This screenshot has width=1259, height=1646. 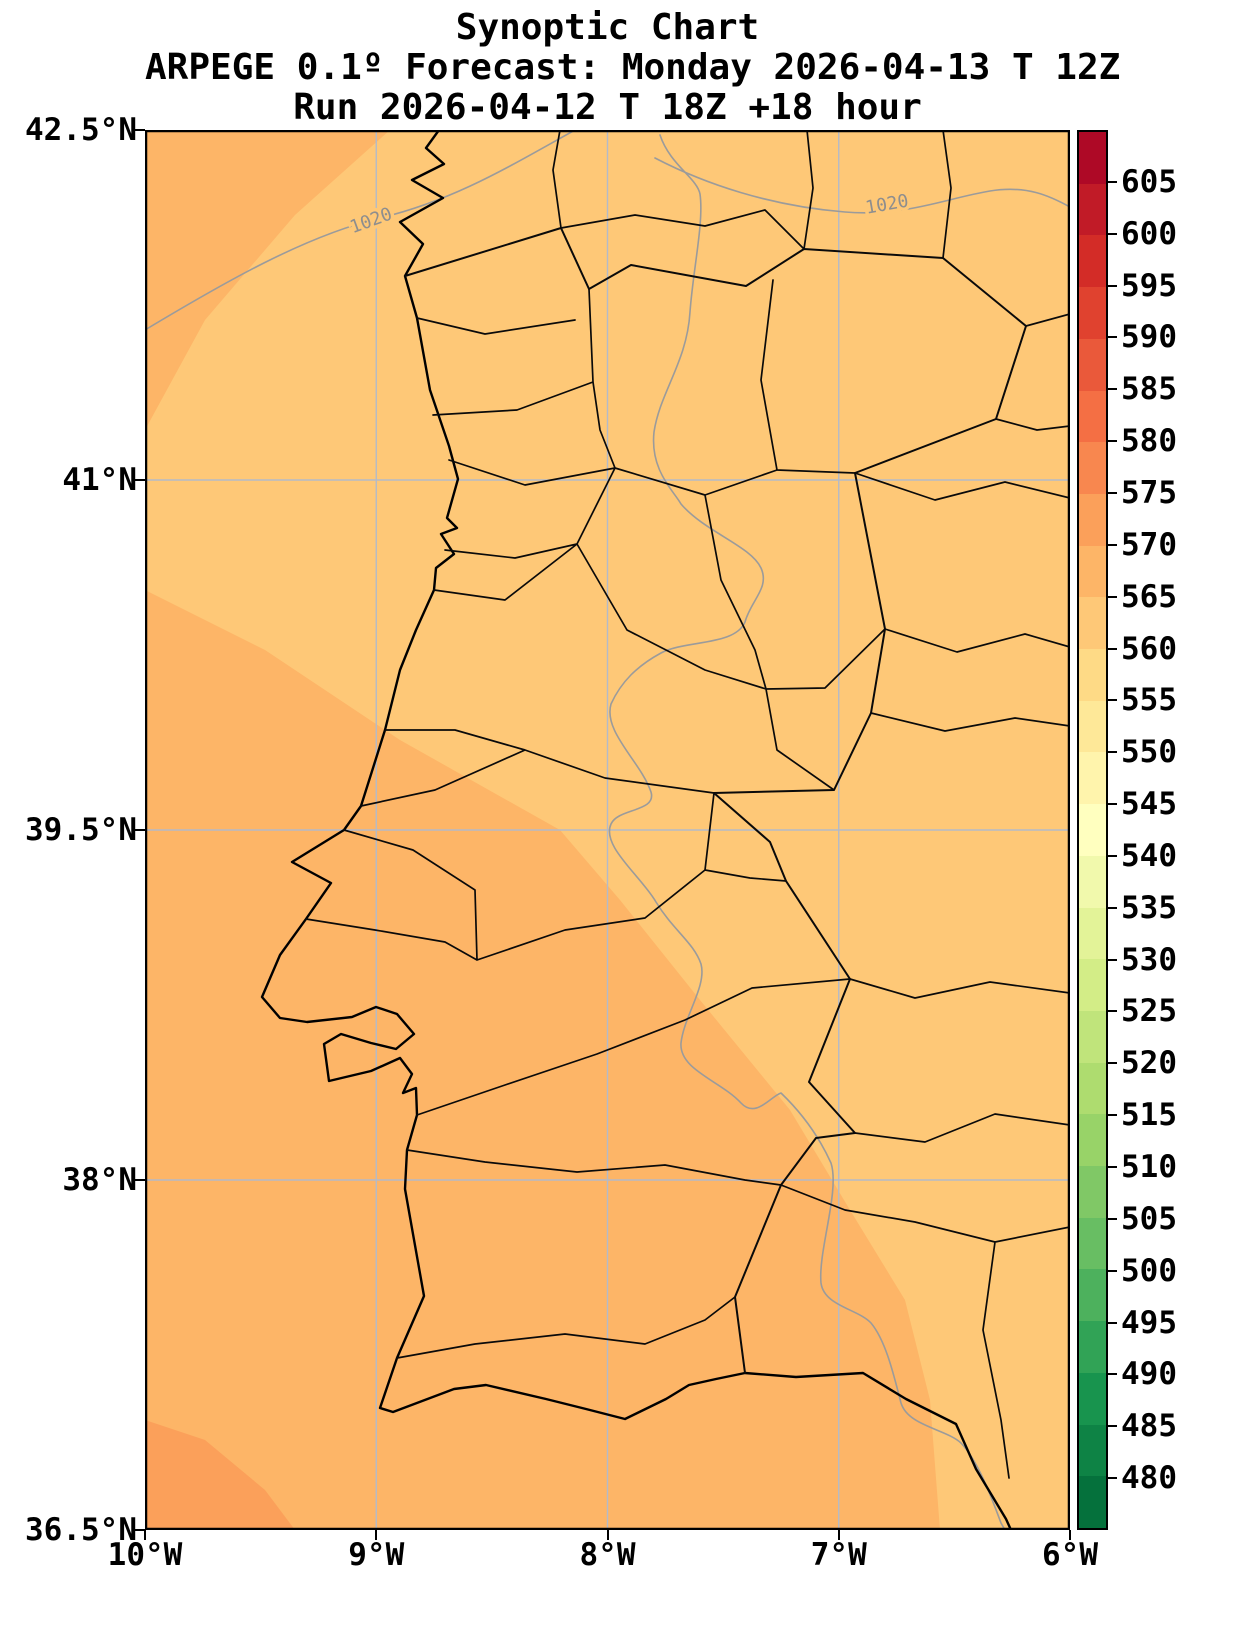 What do you see at coordinates (1149, 233) in the screenshot?
I see `colorbar-tick-label: 600` at bounding box center [1149, 233].